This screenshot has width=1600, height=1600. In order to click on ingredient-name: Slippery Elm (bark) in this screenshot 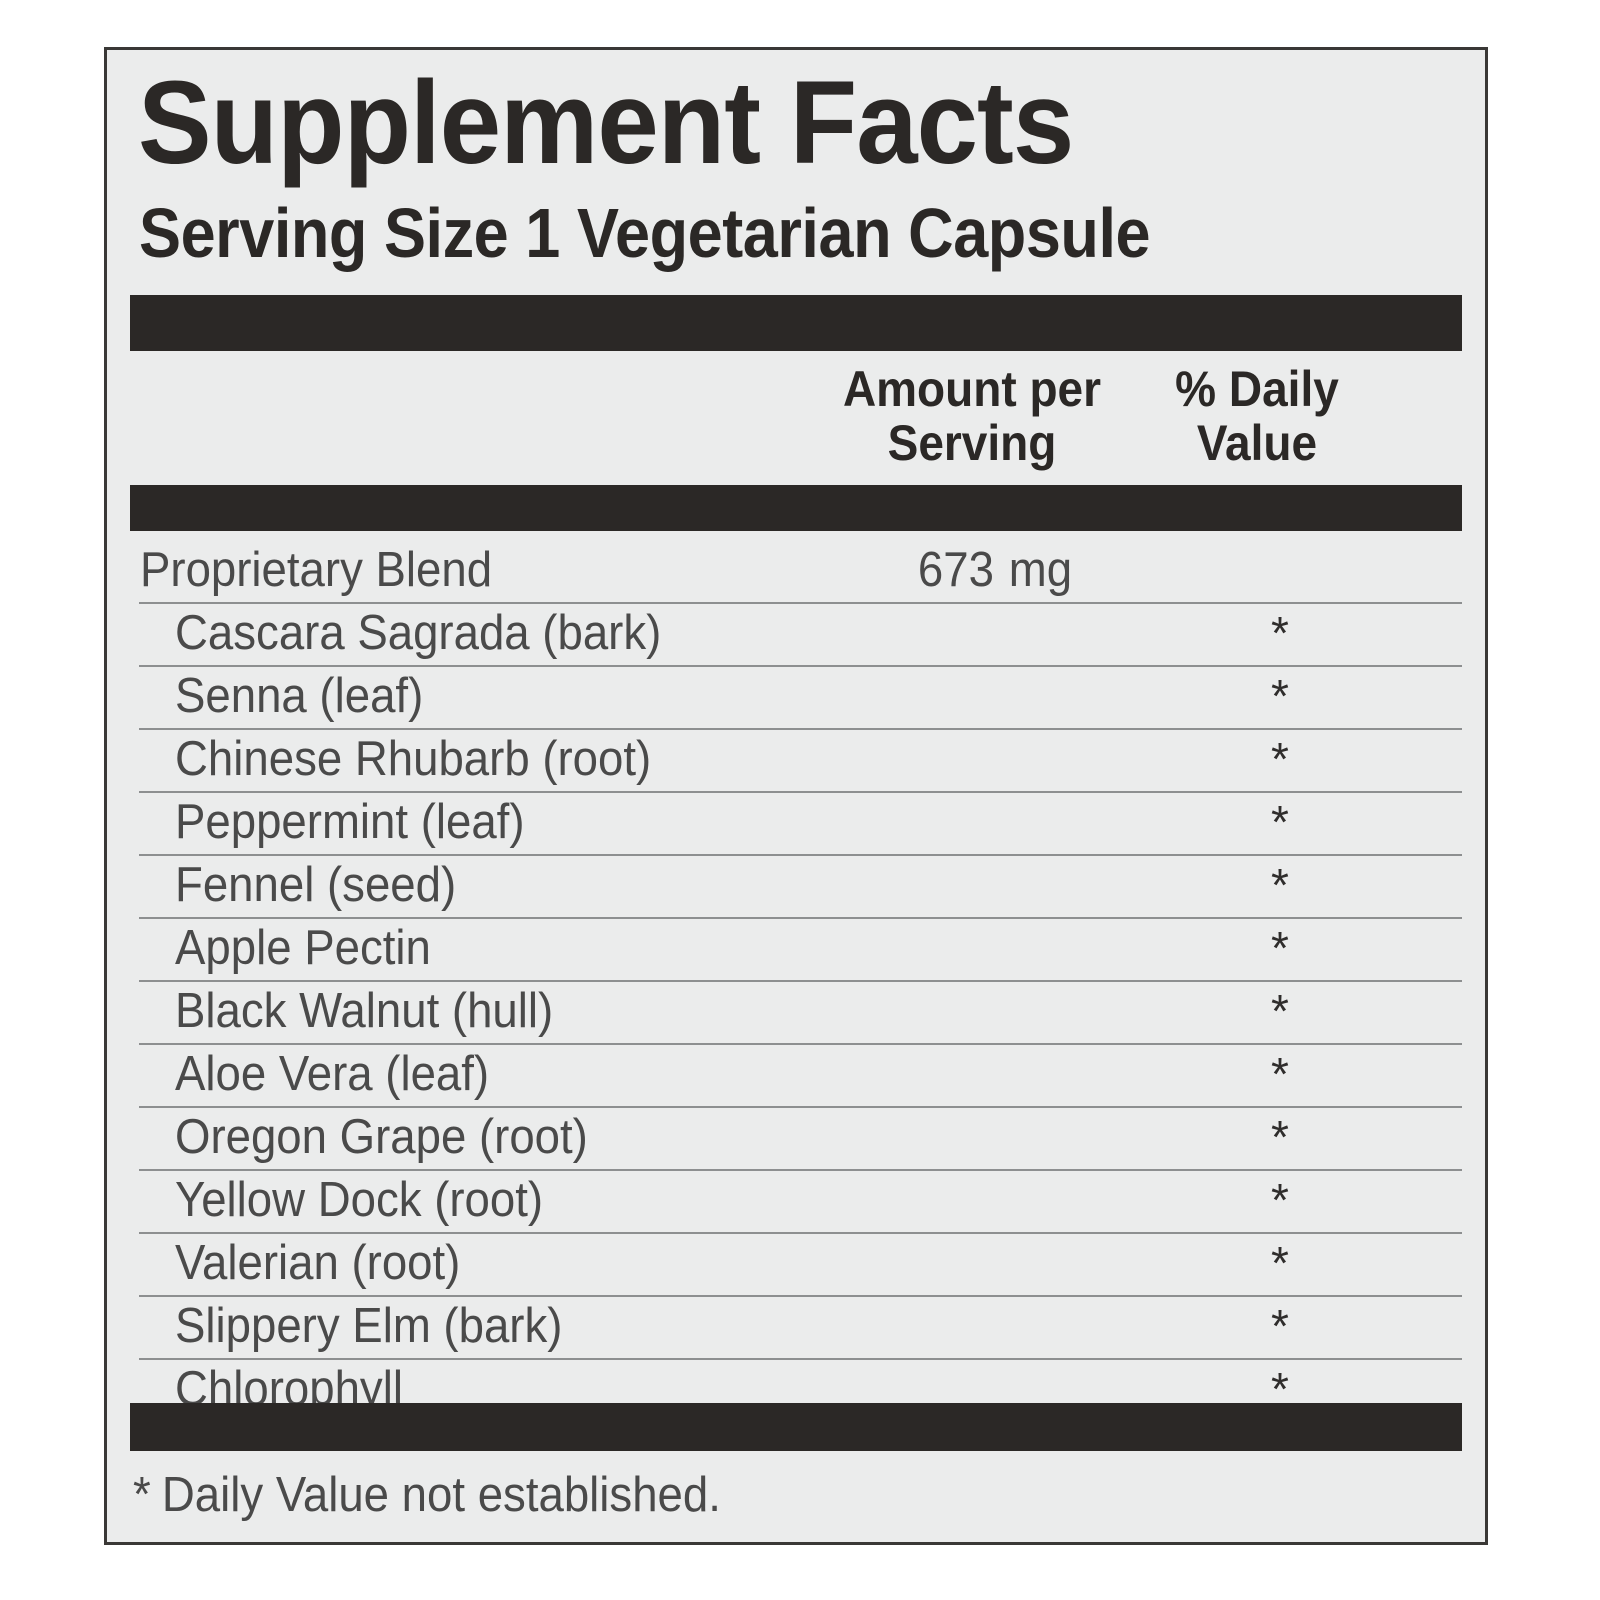, I will do `click(369, 1326)`.